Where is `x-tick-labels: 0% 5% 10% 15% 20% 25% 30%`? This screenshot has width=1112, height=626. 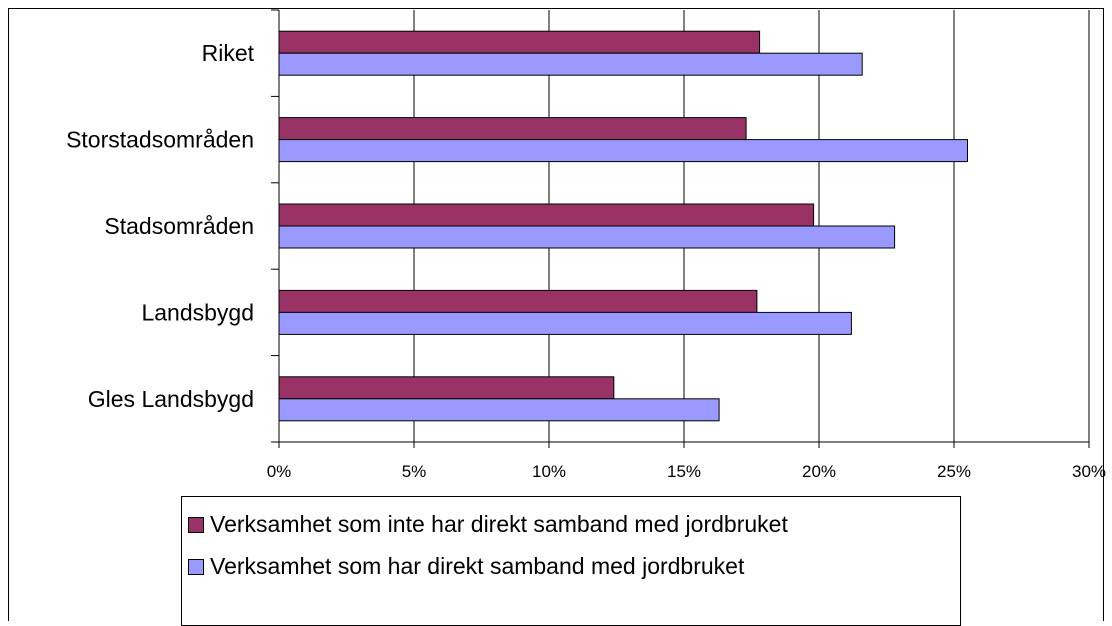 x-tick-labels: 0% 5% 10% 15% 20% 25% 30% is located at coordinates (686, 471).